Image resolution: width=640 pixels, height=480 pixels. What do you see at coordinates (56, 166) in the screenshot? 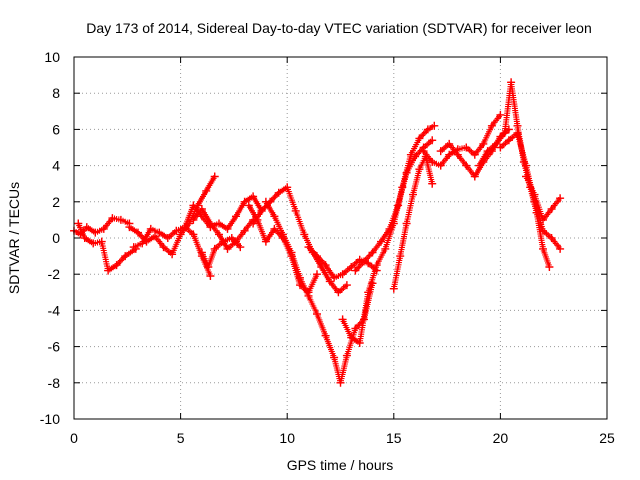
I see `y-tick-label: 4` at bounding box center [56, 166].